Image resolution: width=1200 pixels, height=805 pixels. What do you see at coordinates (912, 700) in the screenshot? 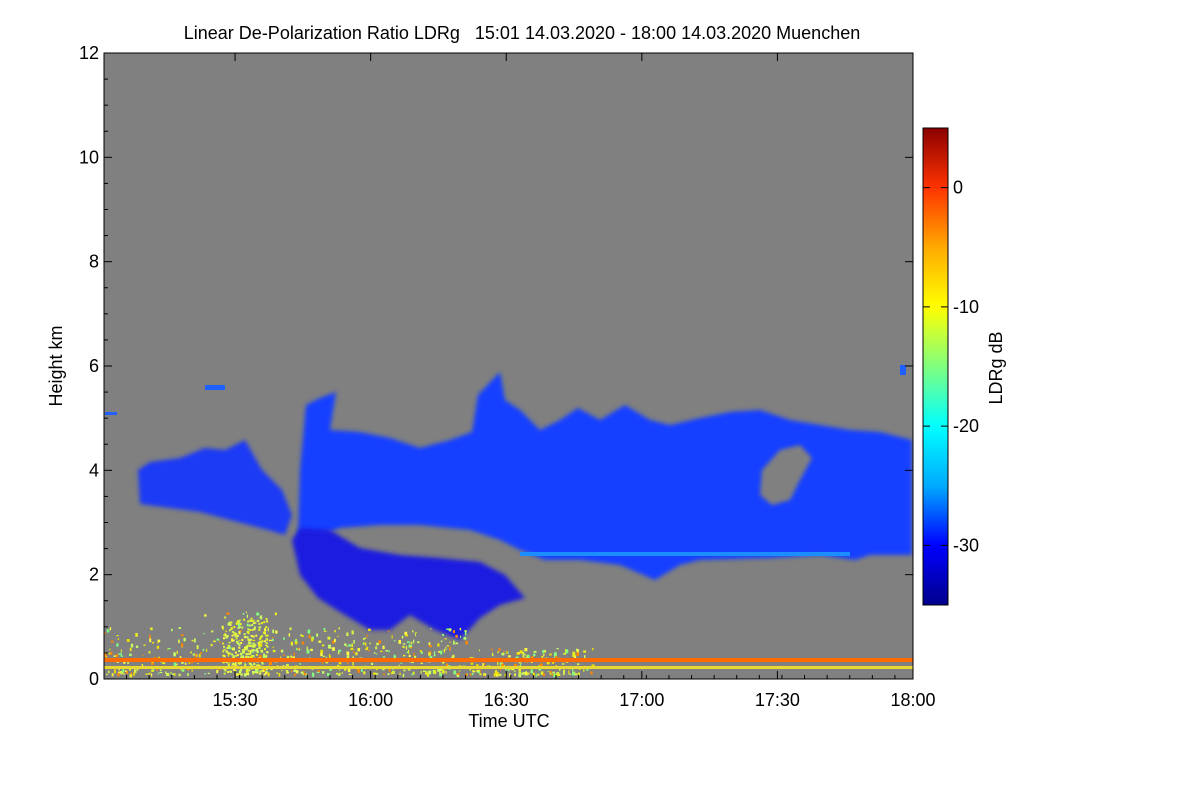
I see `x-tick-label: 18:00` at bounding box center [912, 700].